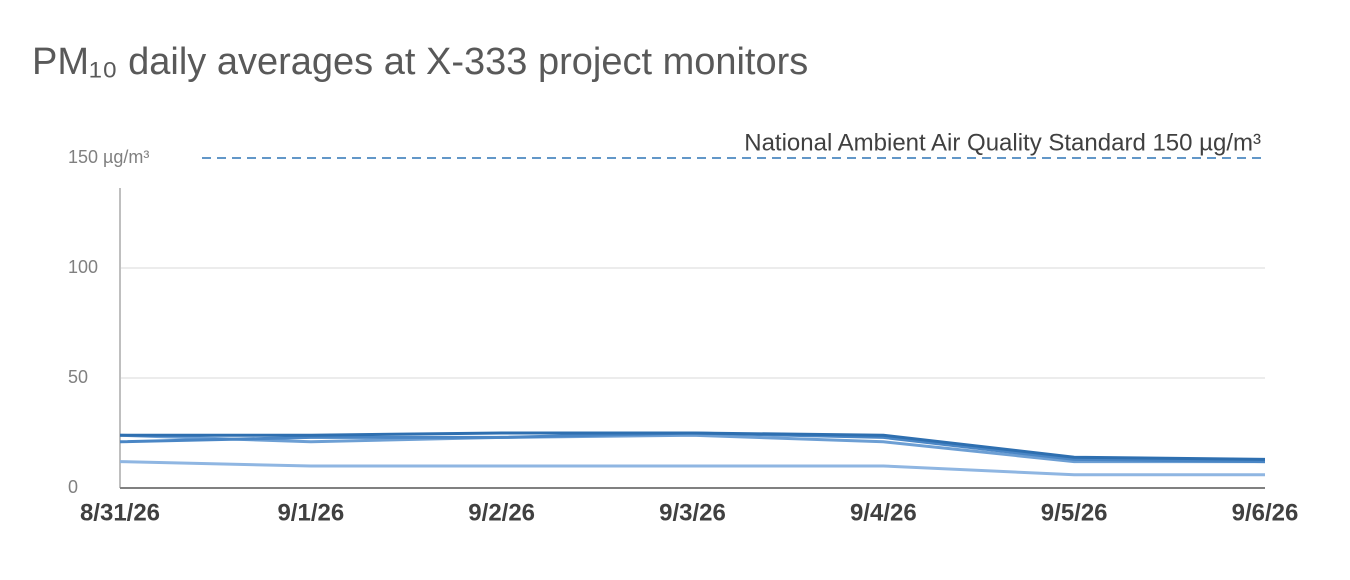 This screenshot has width=1350, height=580. What do you see at coordinates (78, 377) in the screenshot?
I see `y-tick-label: 50` at bounding box center [78, 377].